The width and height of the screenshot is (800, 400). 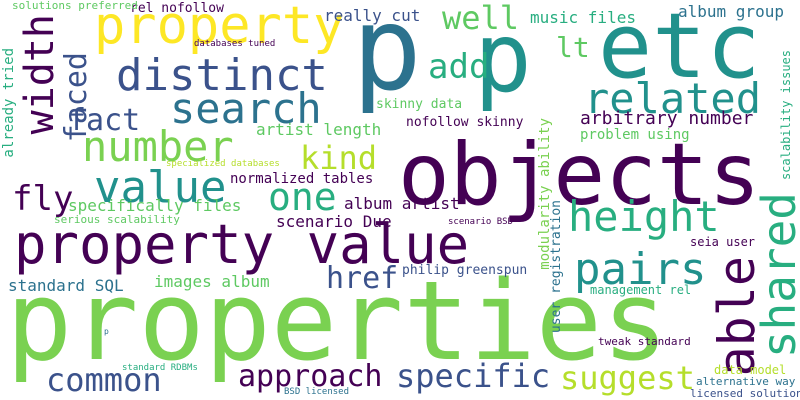 What do you see at coordinates (641, 290) in the screenshot?
I see `word-management-rel: management rel` at bounding box center [641, 290].